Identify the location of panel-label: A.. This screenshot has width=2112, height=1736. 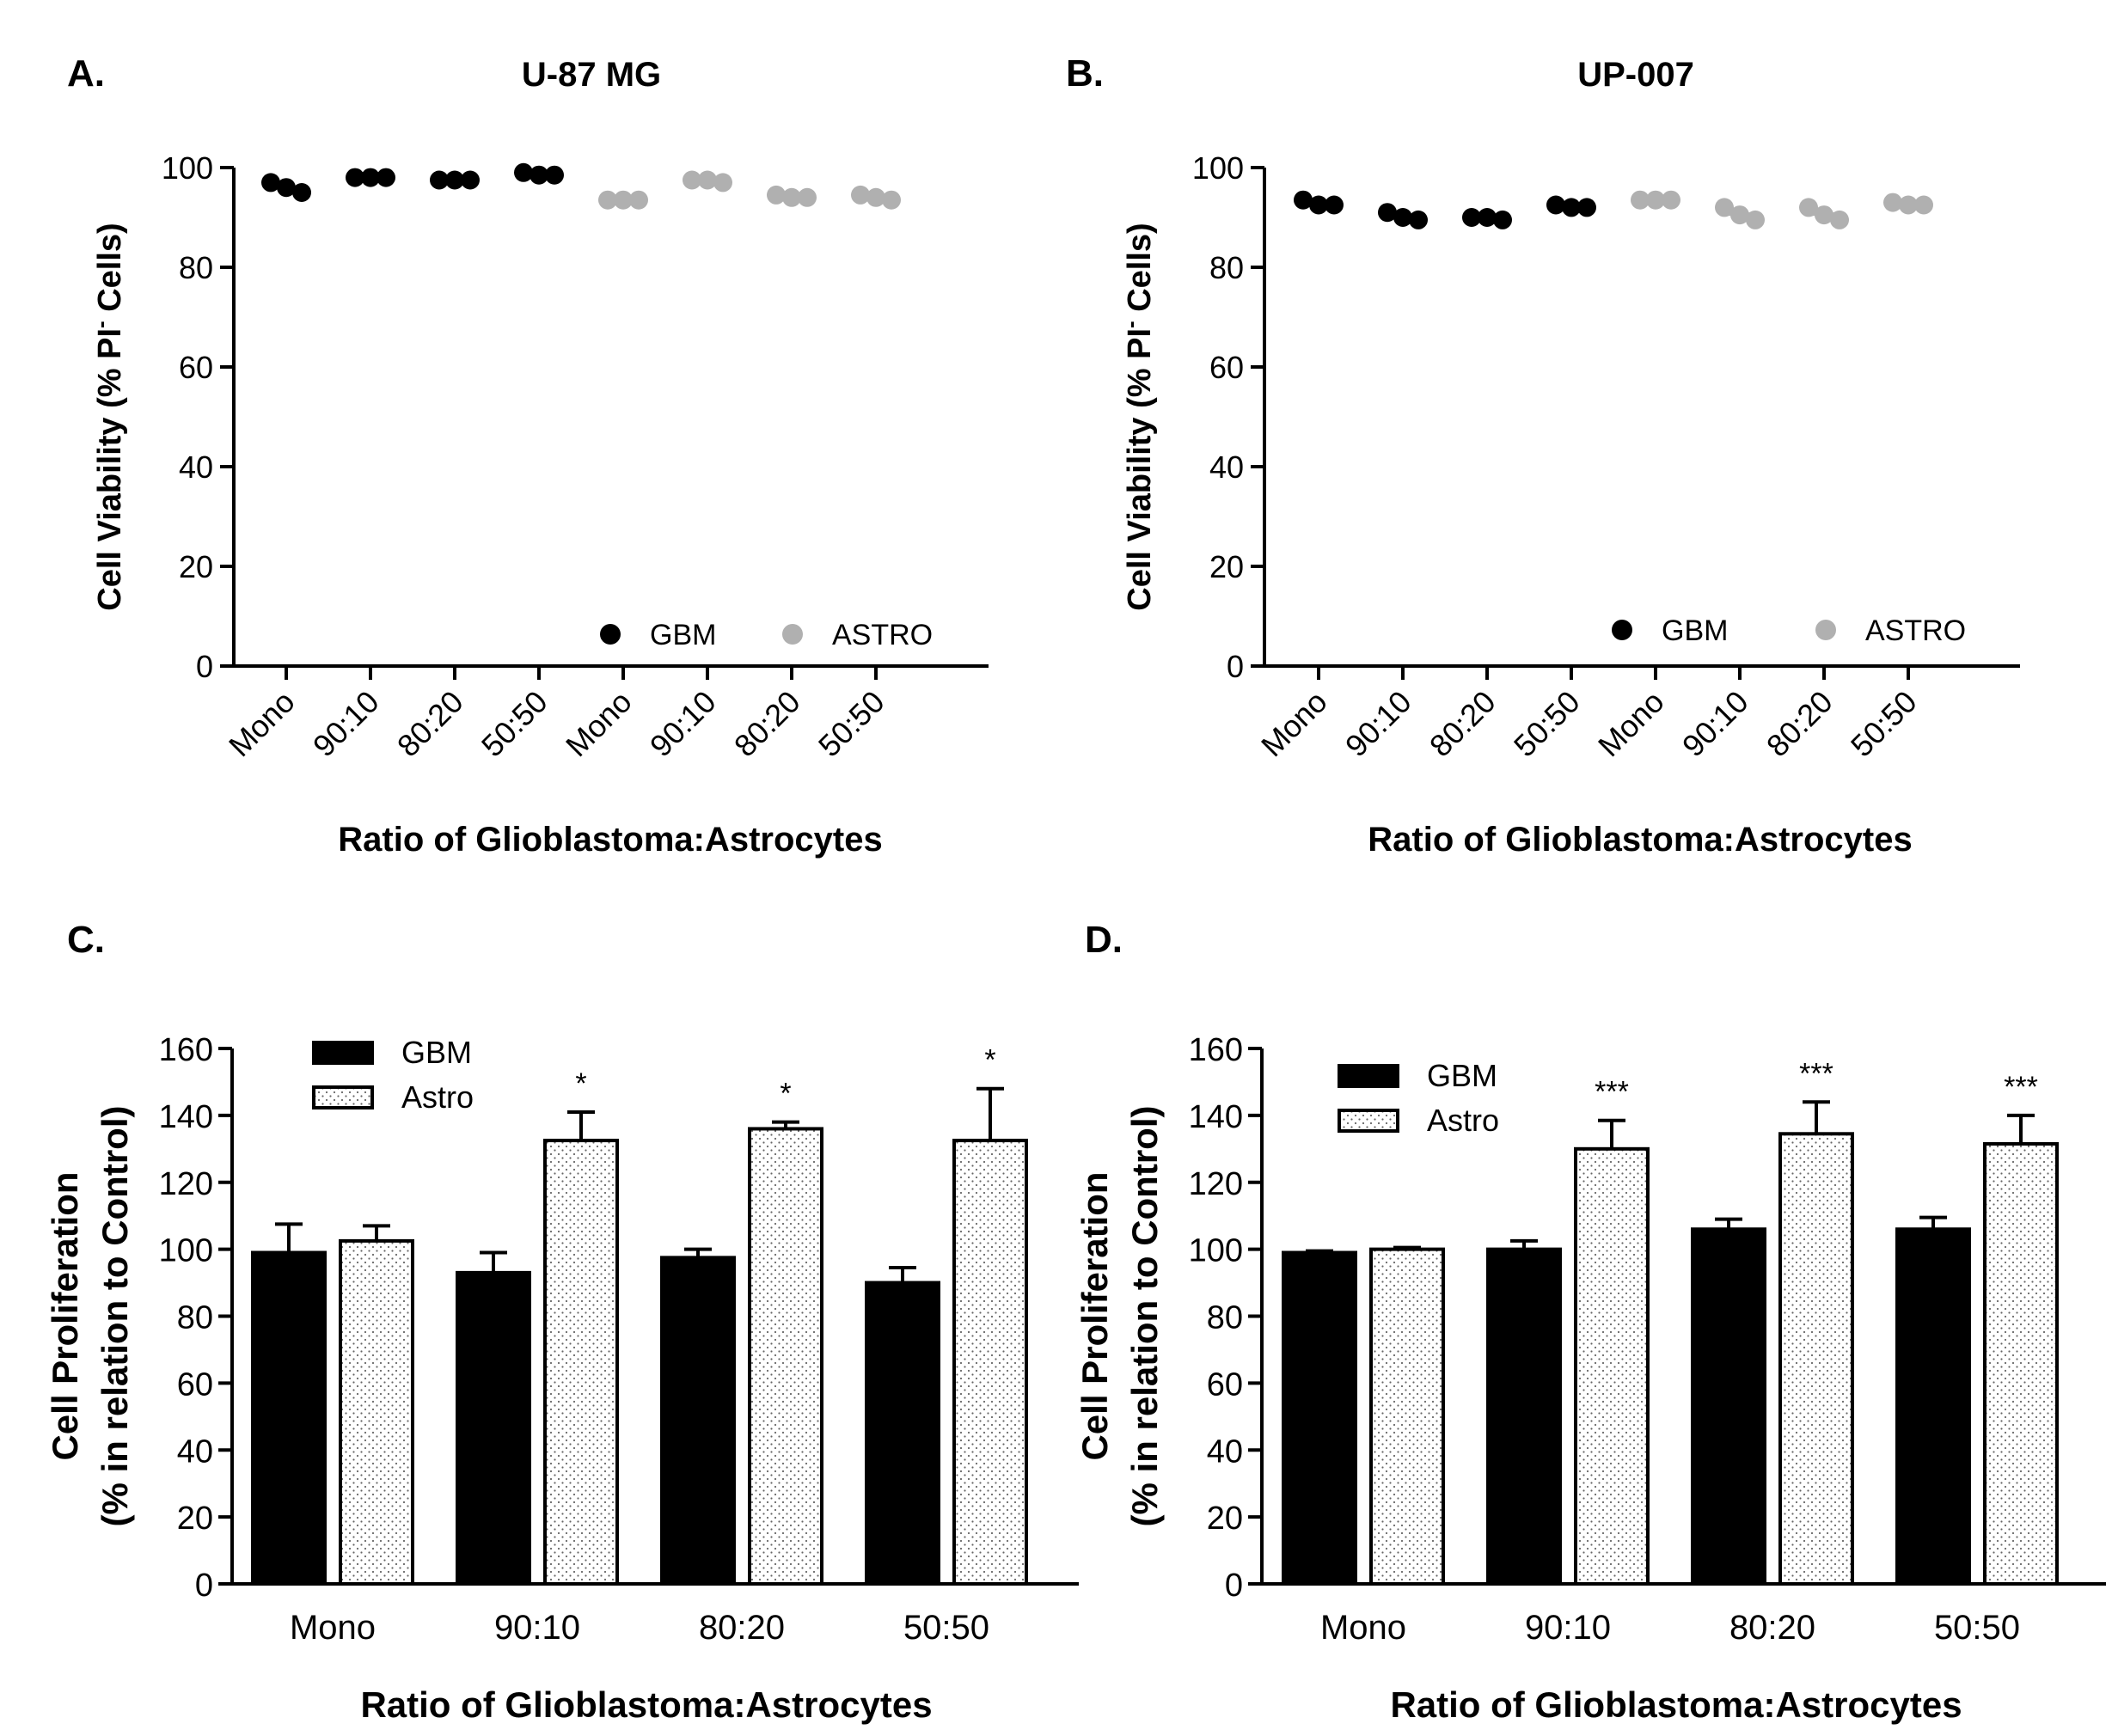
(86, 73).